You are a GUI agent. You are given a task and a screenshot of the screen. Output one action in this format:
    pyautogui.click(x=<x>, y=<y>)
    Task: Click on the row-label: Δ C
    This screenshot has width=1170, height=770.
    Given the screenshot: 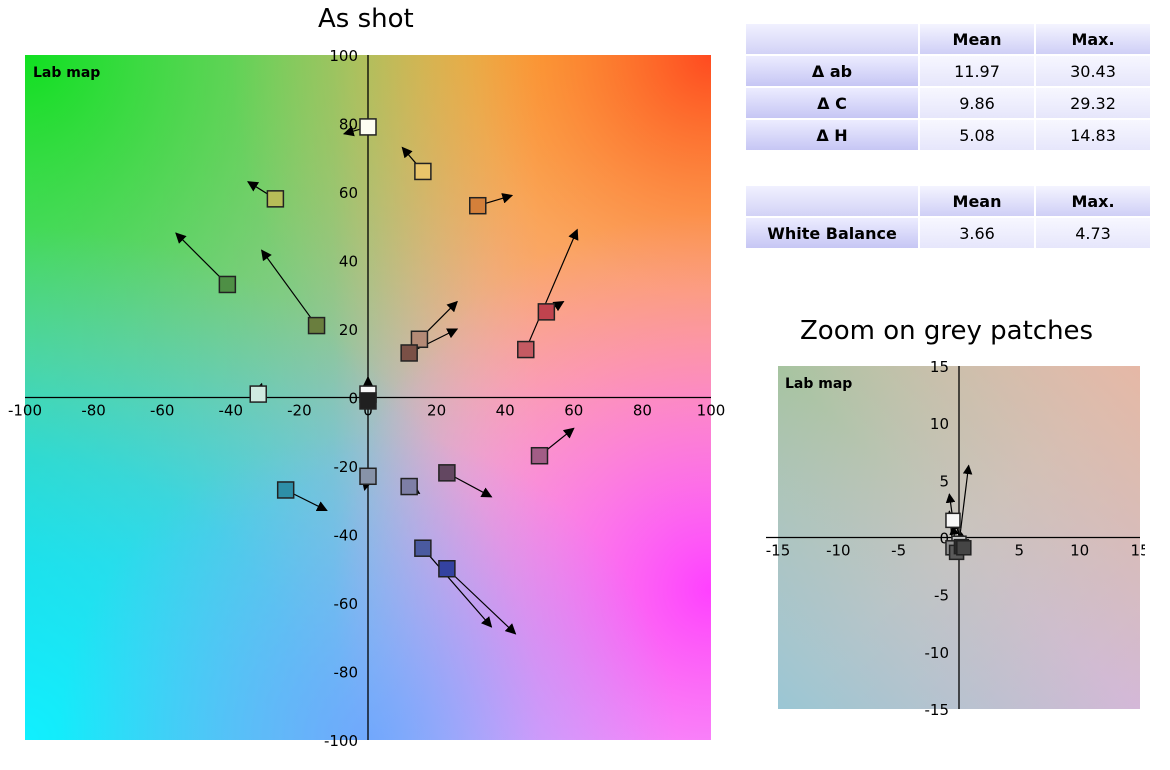 What is the action you would take?
    pyautogui.click(x=832, y=103)
    